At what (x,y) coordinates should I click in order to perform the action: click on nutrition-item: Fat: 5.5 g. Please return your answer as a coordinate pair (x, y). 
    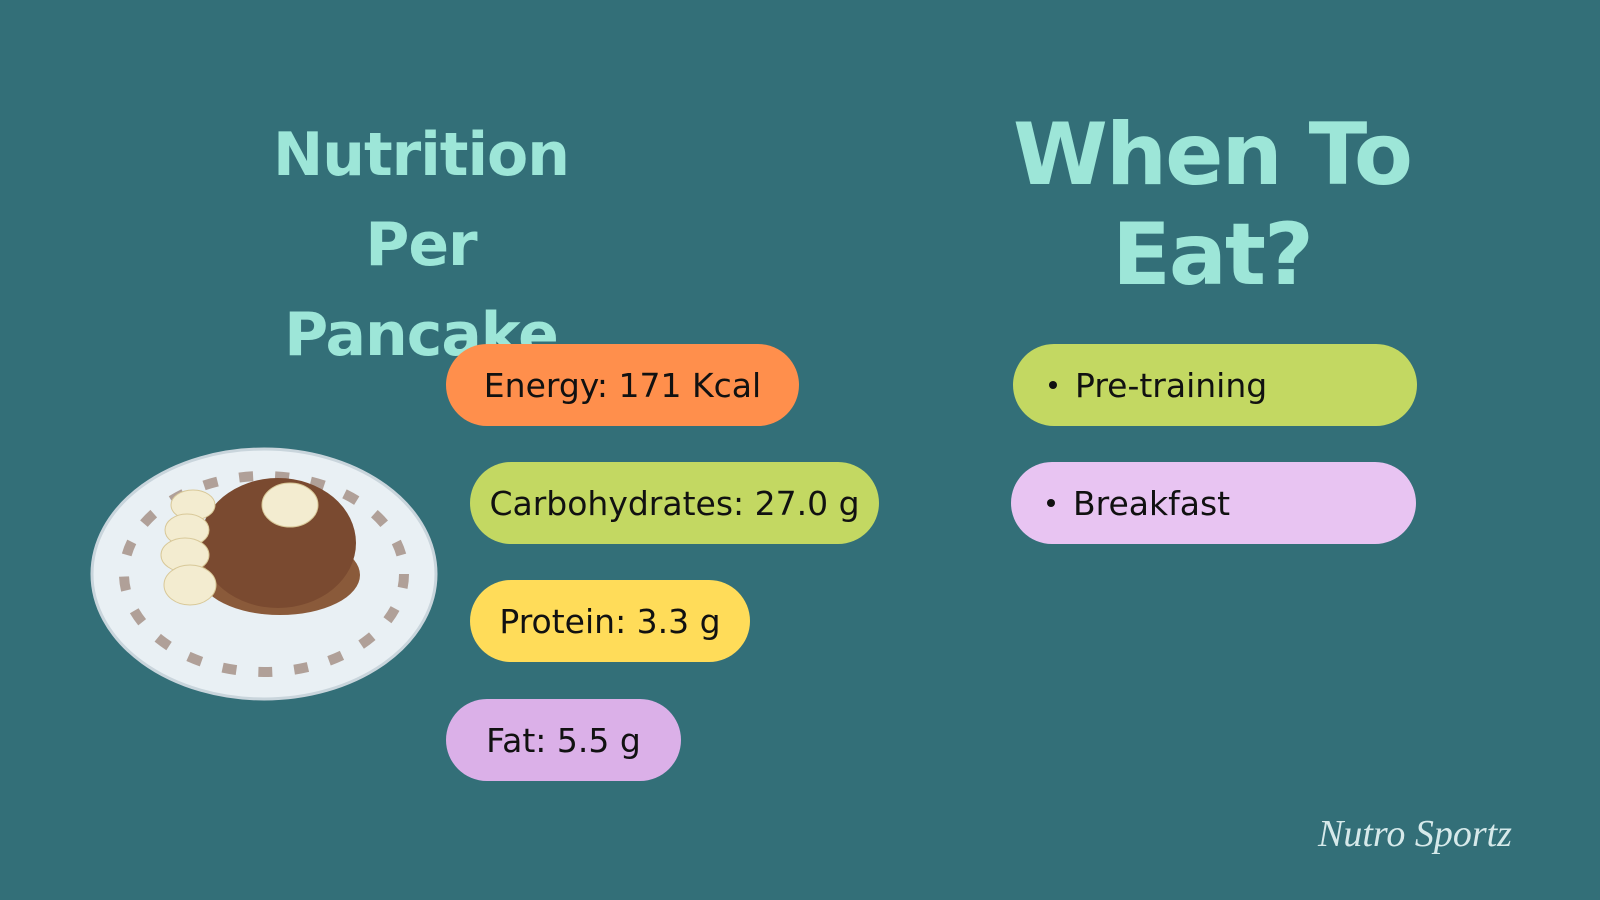
    Looking at the image, I should click on (563, 740).